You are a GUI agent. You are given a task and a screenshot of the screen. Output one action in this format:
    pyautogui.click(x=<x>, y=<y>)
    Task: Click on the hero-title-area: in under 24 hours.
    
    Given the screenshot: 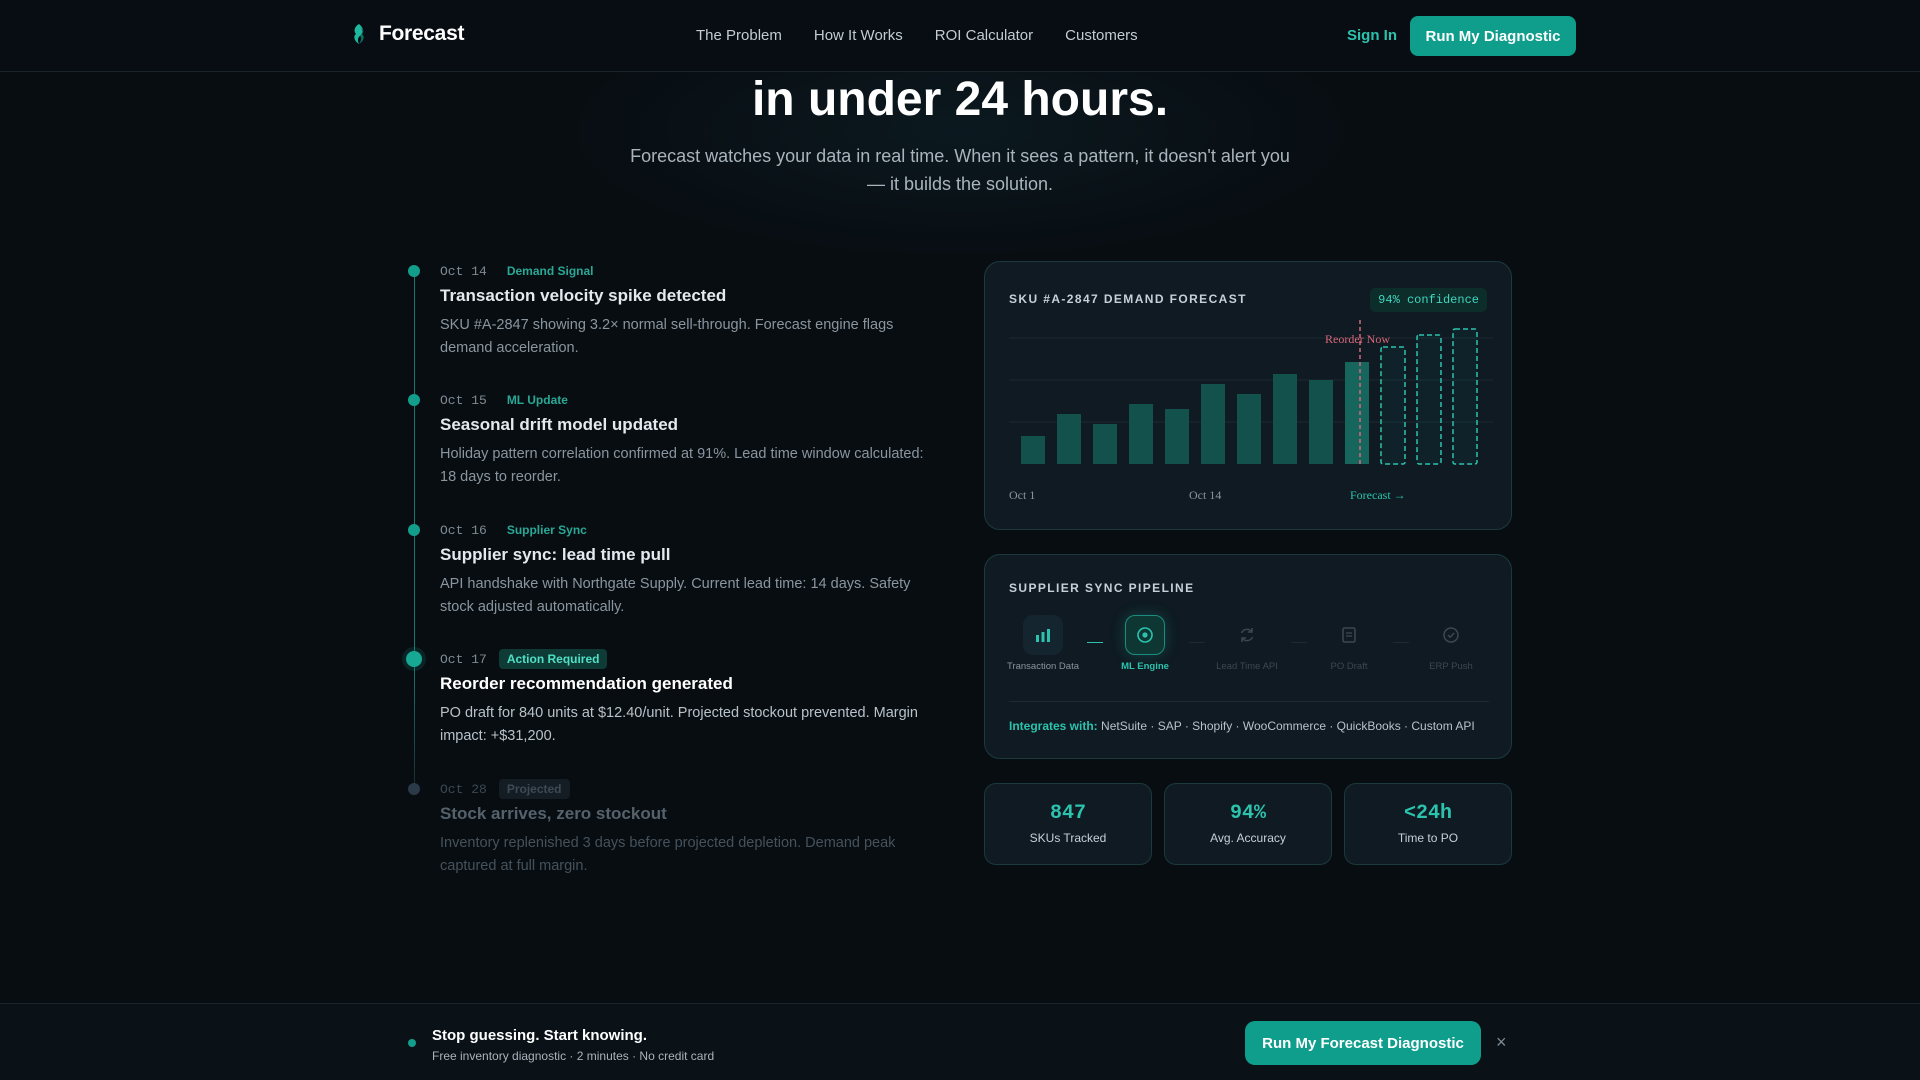 What is the action you would take?
    pyautogui.click(x=960, y=102)
    